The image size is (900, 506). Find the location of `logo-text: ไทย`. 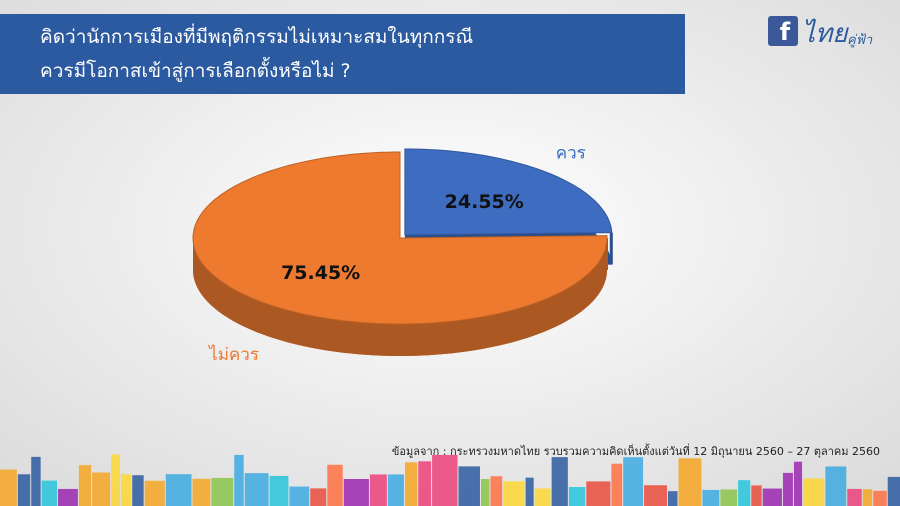

logo-text: ไทย is located at coordinates (825, 33).